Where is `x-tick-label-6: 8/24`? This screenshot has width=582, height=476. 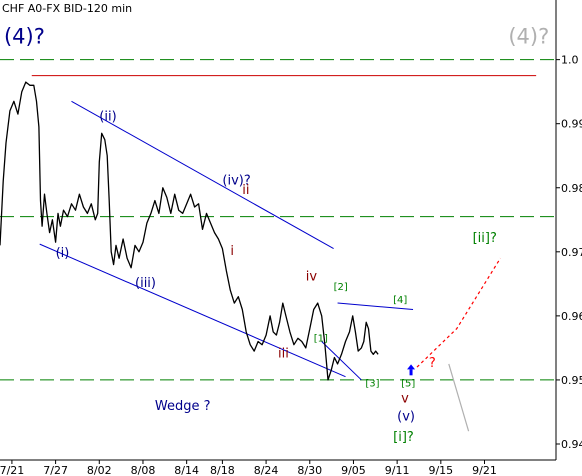 x-tick-label-6: 8/24 is located at coordinates (266, 470).